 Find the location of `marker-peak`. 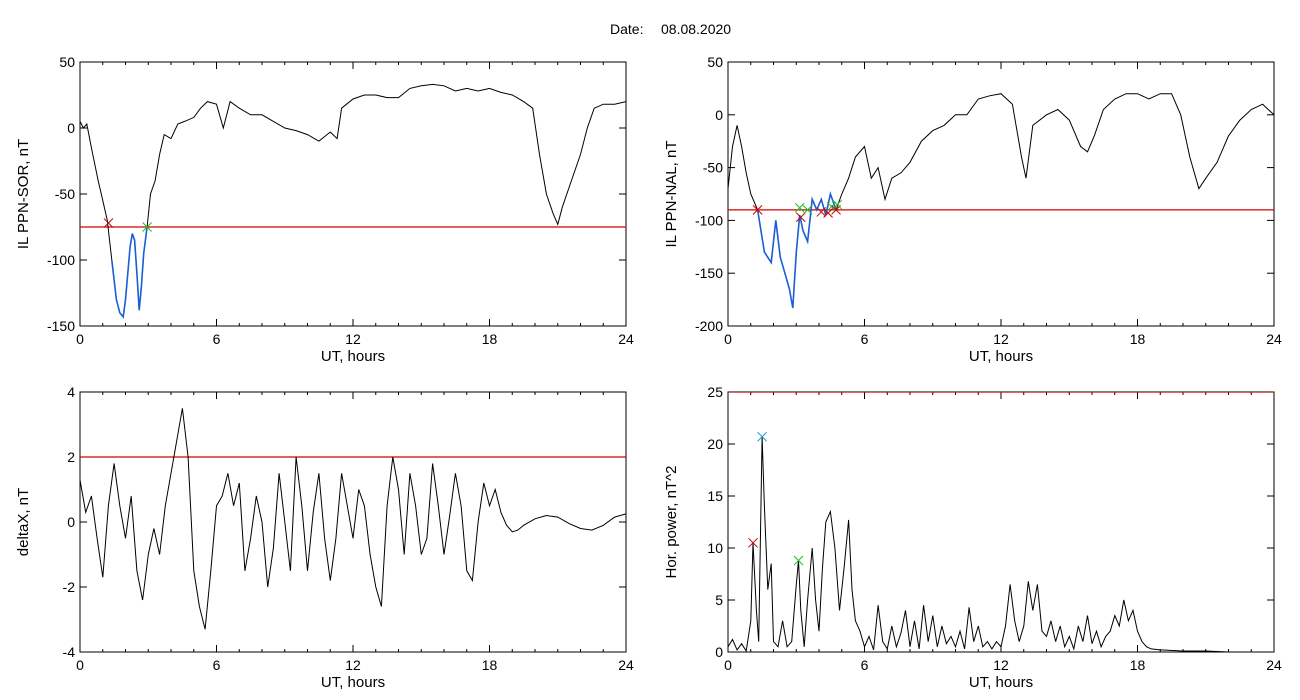

marker-peak is located at coordinates (762, 436).